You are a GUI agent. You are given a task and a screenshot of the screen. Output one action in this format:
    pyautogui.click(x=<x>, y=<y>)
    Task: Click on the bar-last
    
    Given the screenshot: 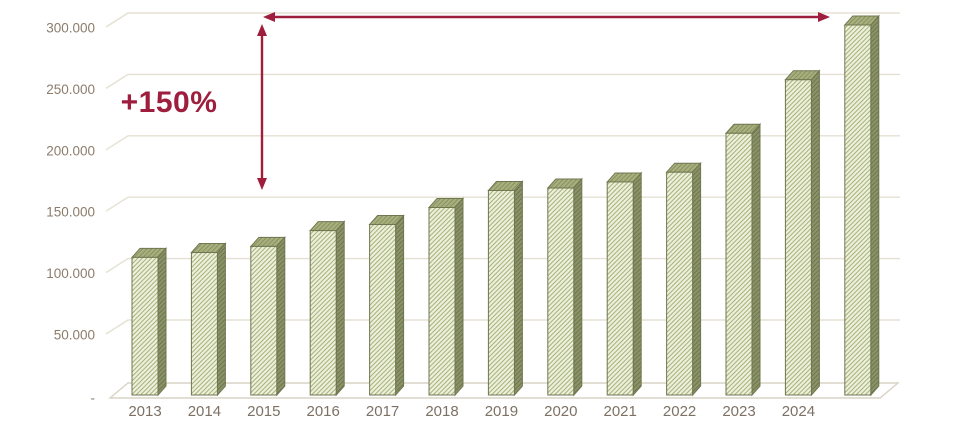 What is the action you would take?
    pyautogui.click(x=861, y=205)
    